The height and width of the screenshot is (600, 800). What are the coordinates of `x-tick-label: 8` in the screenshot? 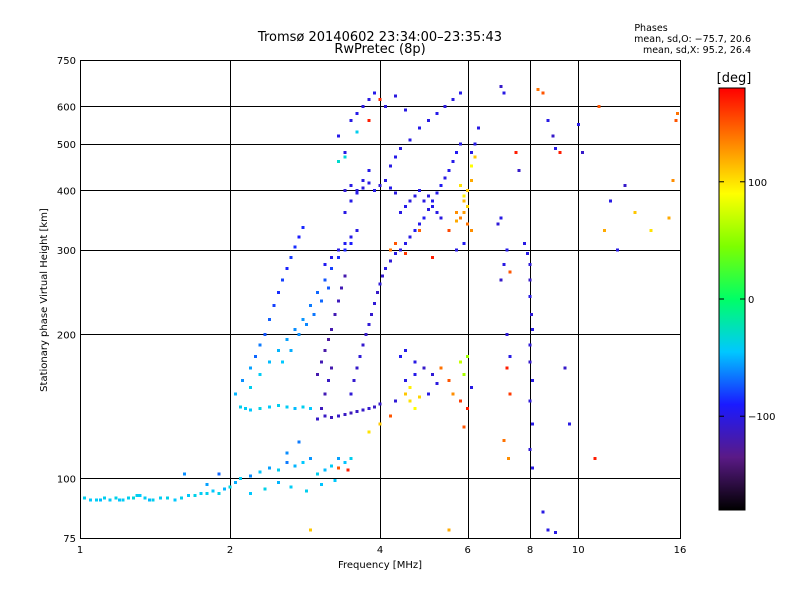 It's located at (530, 550).